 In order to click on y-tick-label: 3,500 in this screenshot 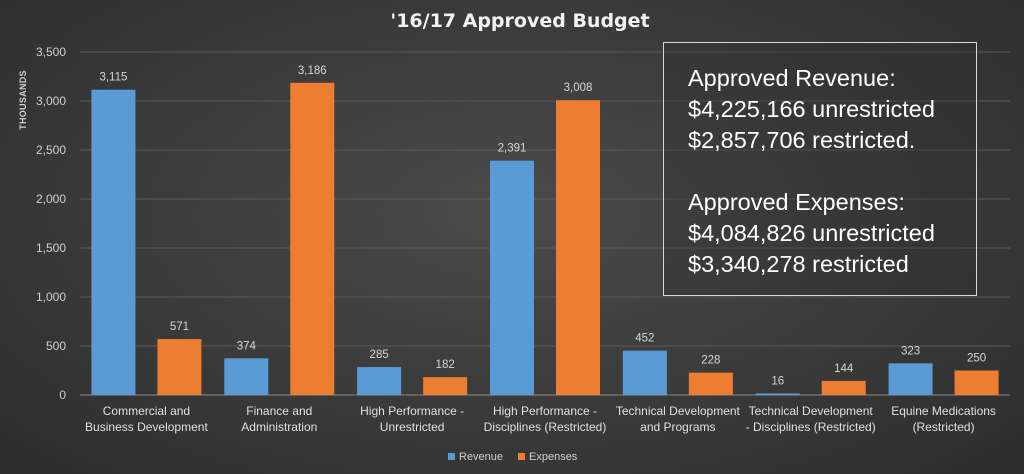, I will do `click(51, 52)`.